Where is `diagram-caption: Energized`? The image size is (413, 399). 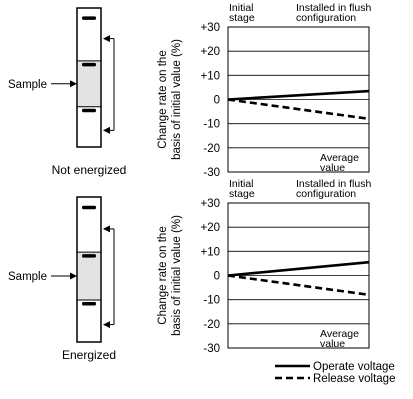 diagram-caption: Energized is located at coordinates (89, 355).